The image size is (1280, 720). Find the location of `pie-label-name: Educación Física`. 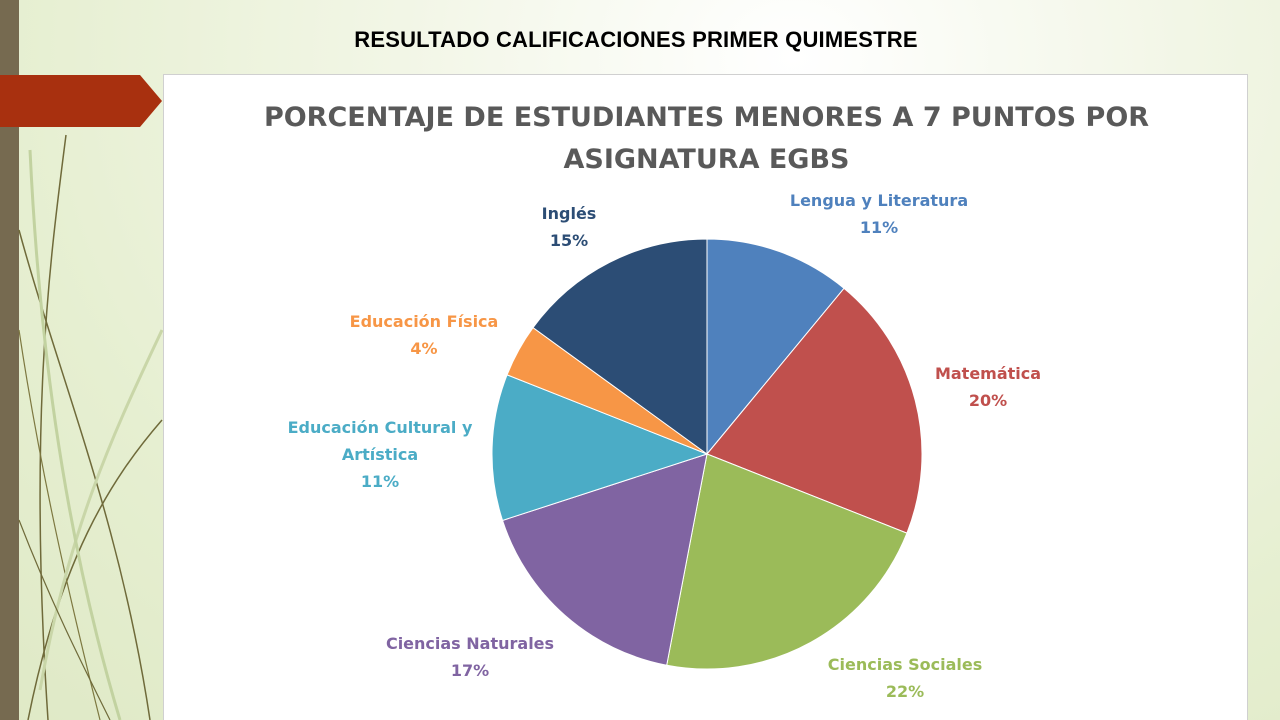

pie-label-name: Educación Física is located at coordinates (424, 321).